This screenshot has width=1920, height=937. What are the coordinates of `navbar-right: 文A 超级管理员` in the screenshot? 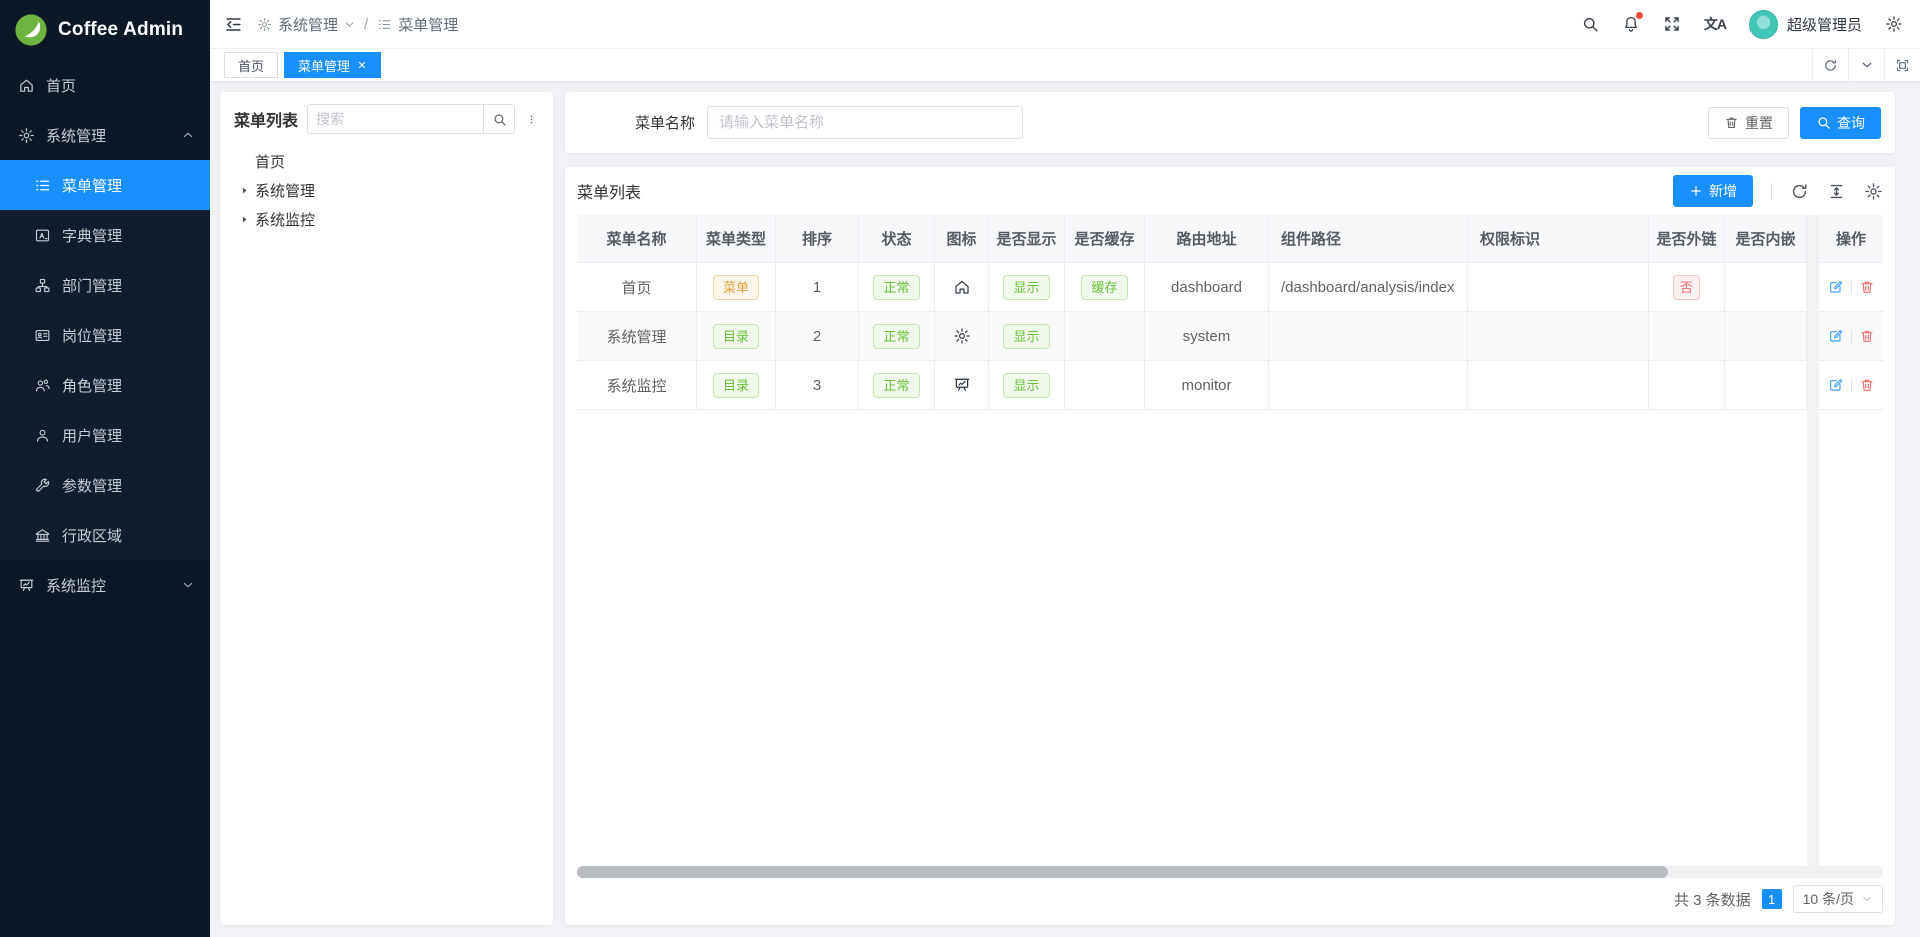 It's located at (1742, 24).